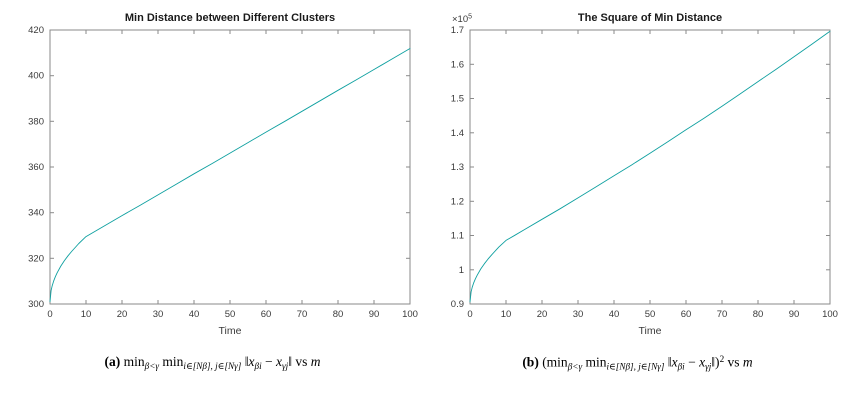 The width and height of the screenshot is (850, 402). Describe the element at coordinates (457, 99) in the screenshot. I see `svg-text: 1.5` at that location.